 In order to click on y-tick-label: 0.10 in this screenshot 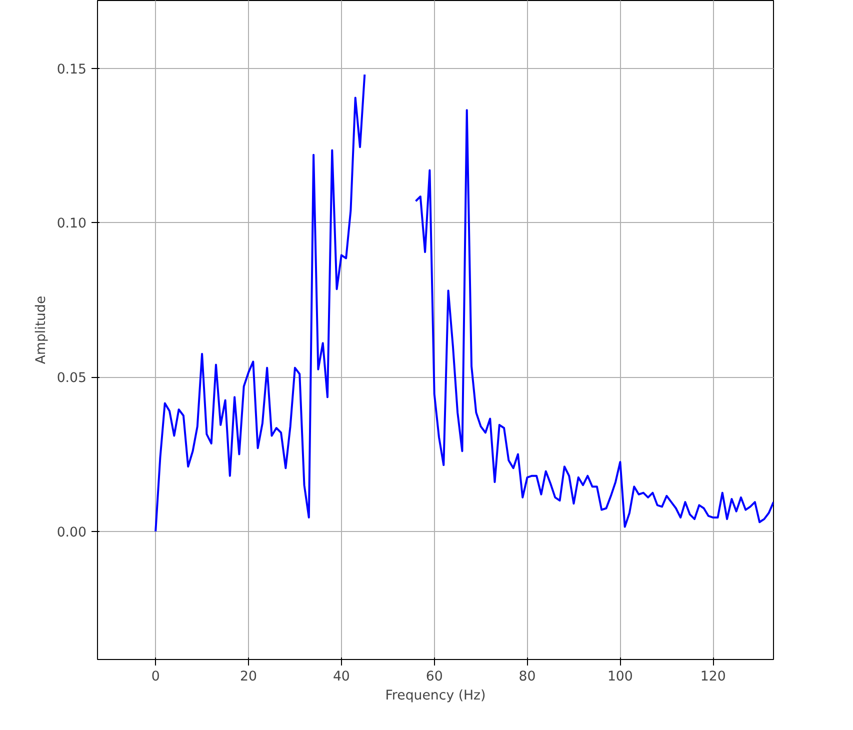, I will do `click(71, 224)`.